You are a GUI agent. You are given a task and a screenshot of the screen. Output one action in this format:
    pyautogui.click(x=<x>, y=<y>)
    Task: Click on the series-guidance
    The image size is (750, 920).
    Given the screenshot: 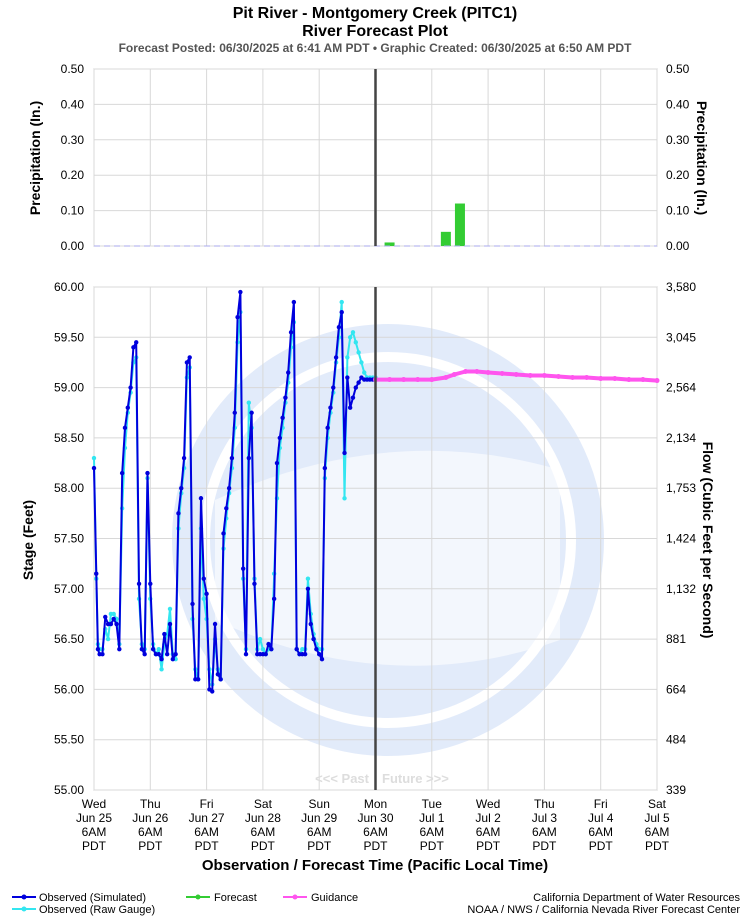 What is the action you would take?
    pyautogui.click(x=516, y=376)
    